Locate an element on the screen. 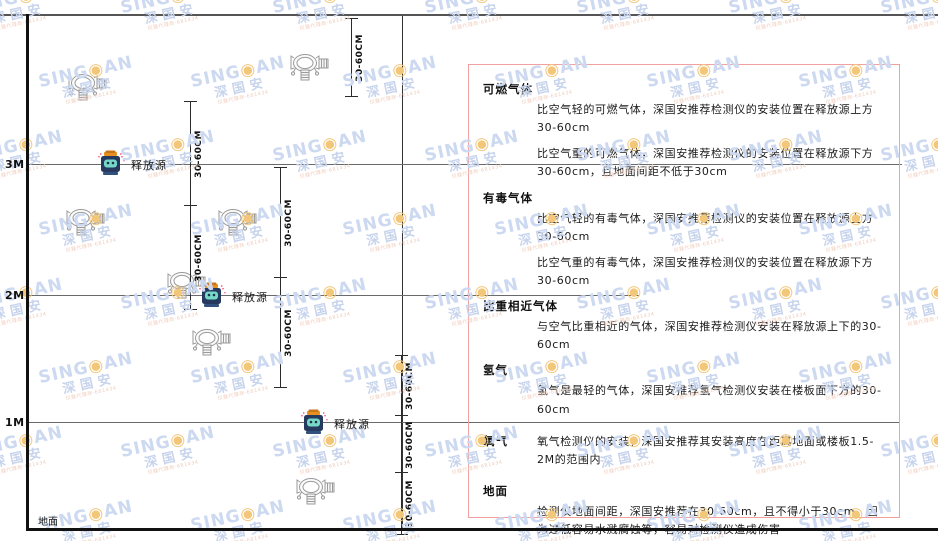 This screenshot has width=938, height=541. panel-section: 氧气 氧气检测仪的安装，深国安推荐其安装高度在距离地面或楼板1.5-2M的范围内 is located at coordinates (684, 452).